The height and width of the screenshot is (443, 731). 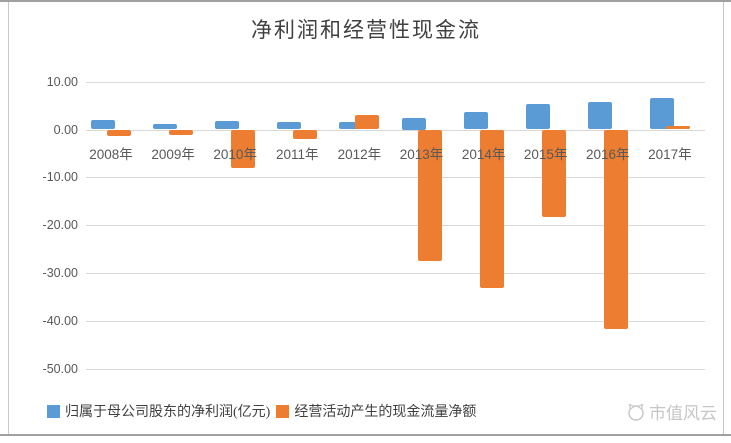 I want to click on gridline-y--10, so click(x=395, y=178).